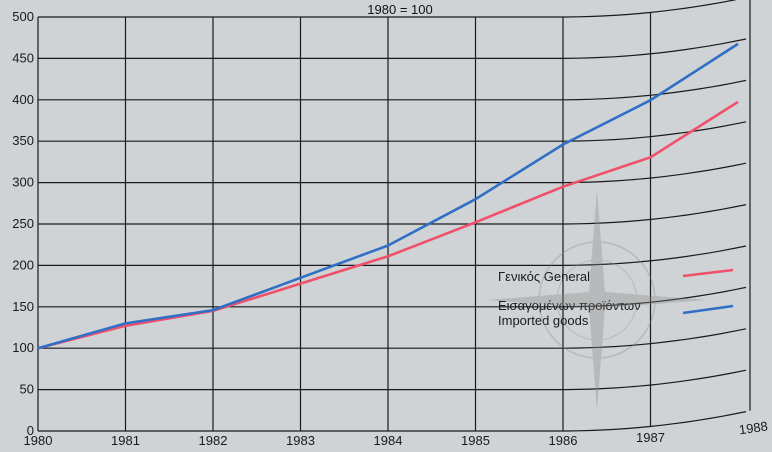 Image resolution: width=772 pixels, height=452 pixels. What do you see at coordinates (23, 16) in the screenshot?
I see `y-tick-label: 500` at bounding box center [23, 16].